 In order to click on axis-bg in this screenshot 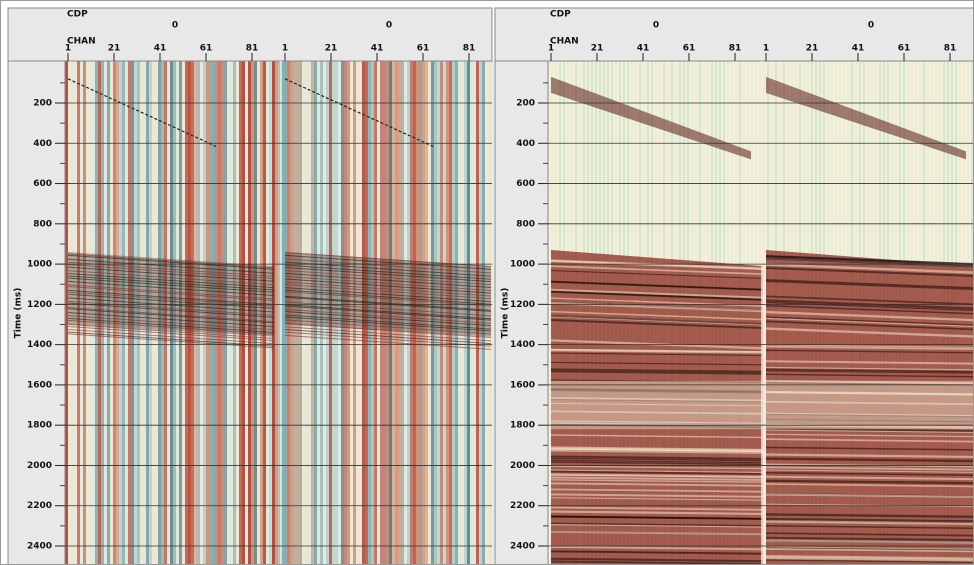, I will do `click(521, 312)`.